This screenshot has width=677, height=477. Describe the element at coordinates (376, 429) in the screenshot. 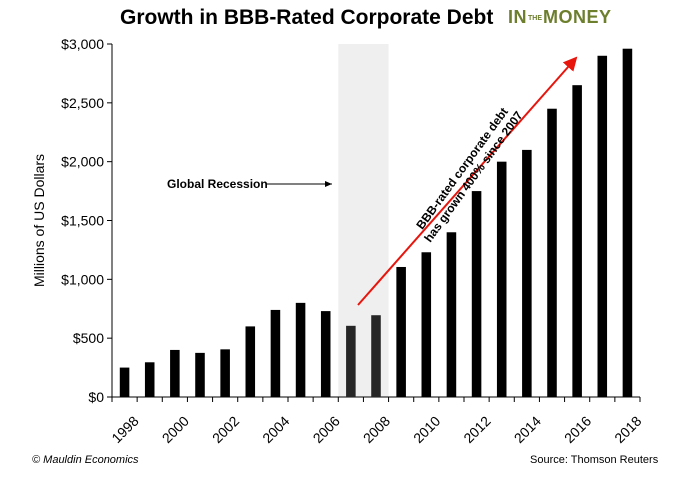

I see `x-tick-label: 2008` at that location.